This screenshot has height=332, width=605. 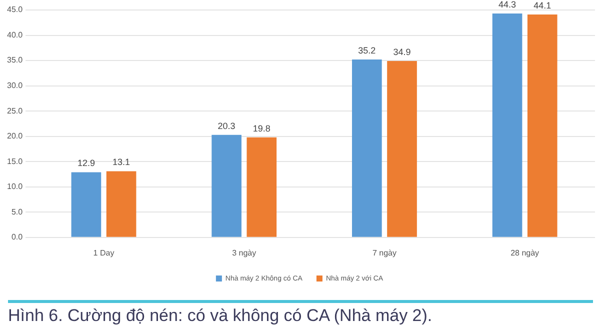 I want to click on y-tick-label: 35.0, so click(x=15, y=60).